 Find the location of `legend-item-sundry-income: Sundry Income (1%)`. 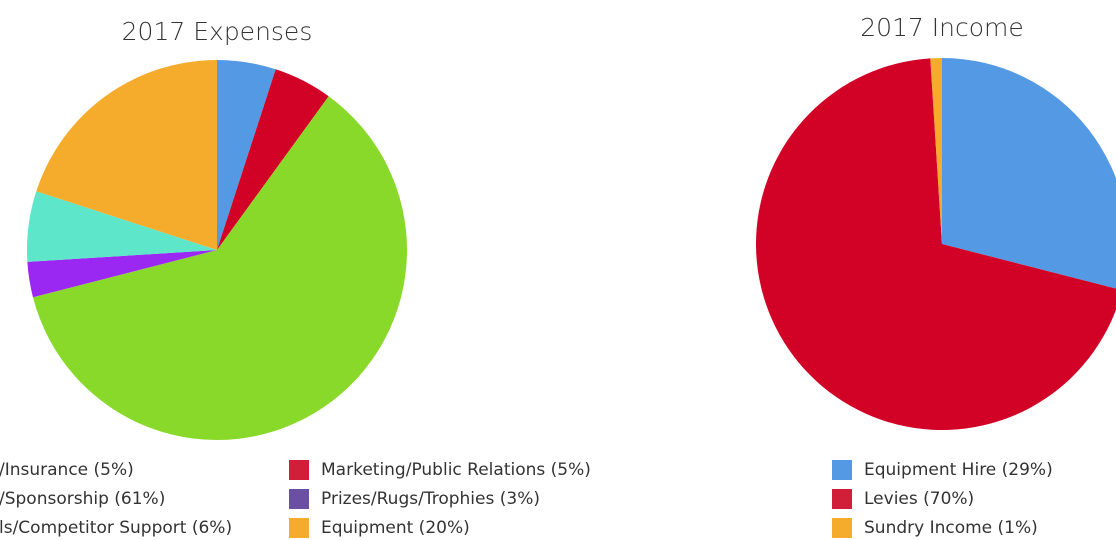

legend-item-sundry-income: Sundry Income (1%) is located at coordinates (935, 528).